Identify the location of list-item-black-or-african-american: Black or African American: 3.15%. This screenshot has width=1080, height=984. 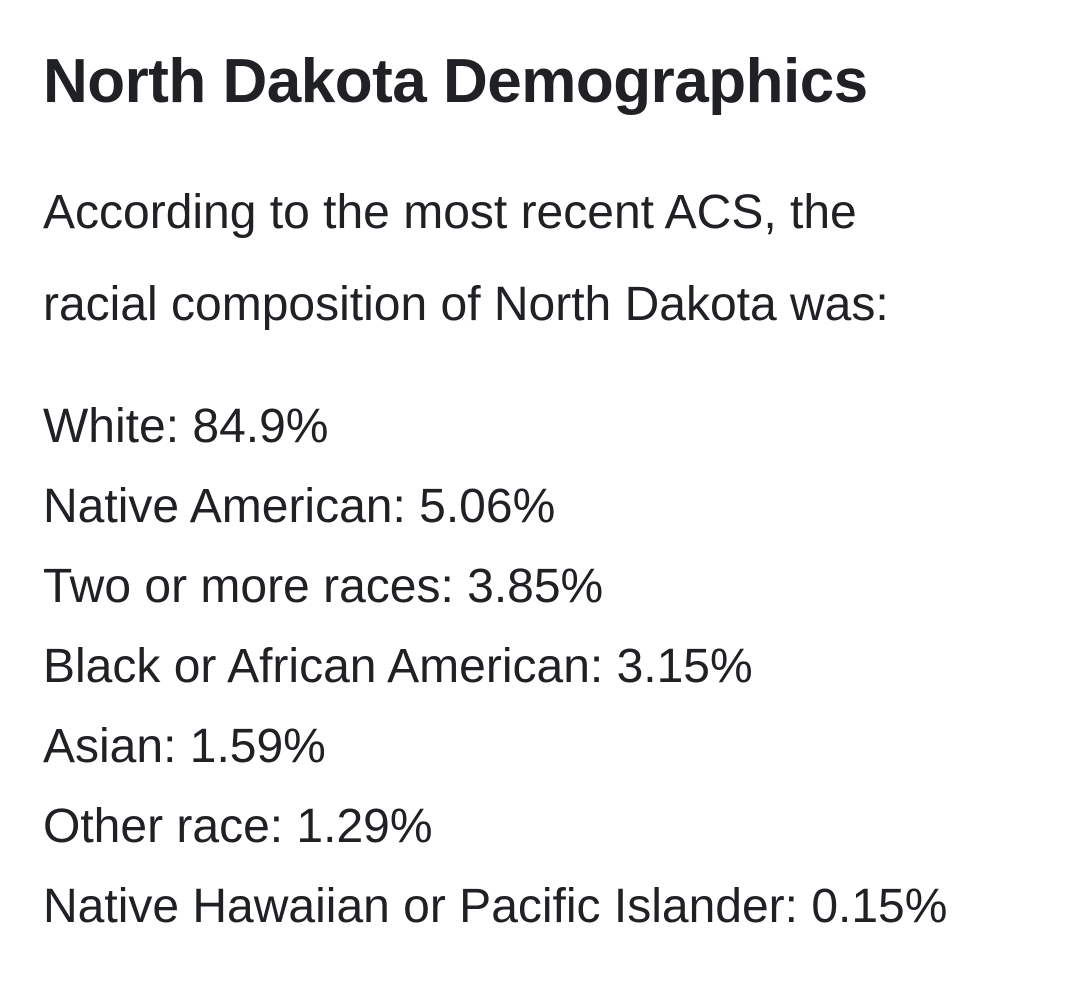
(398, 666).